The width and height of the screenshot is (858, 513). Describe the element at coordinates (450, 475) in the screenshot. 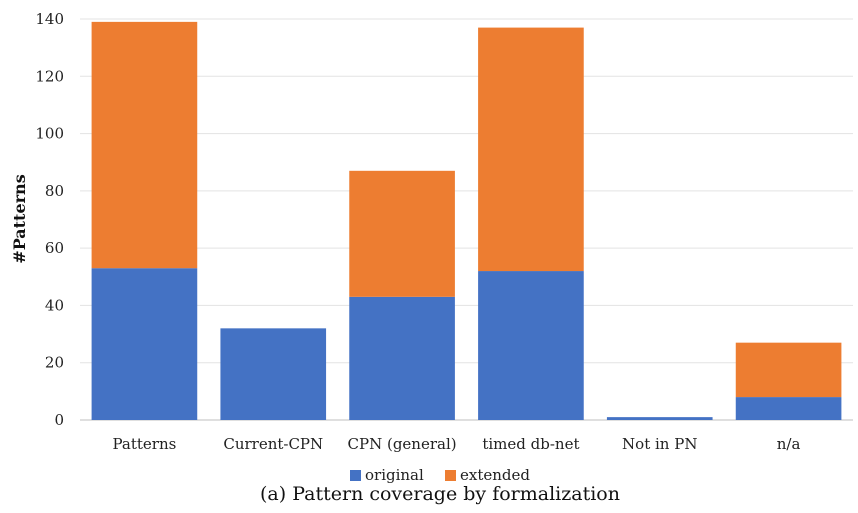

I see `legend-swatch-extended` at that location.